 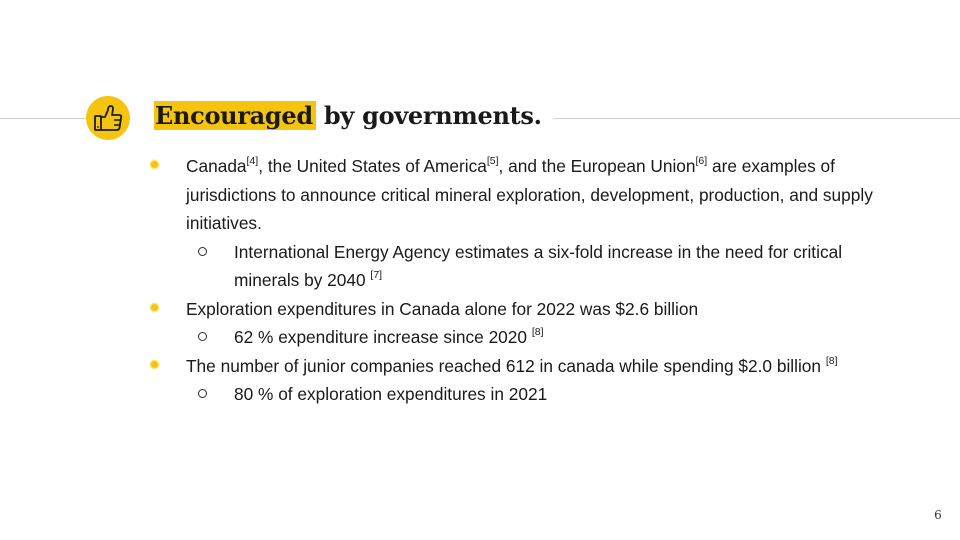 What do you see at coordinates (391, 394) in the screenshot?
I see `bullet-text: 80 % of exploration expenditures in 2021` at bounding box center [391, 394].